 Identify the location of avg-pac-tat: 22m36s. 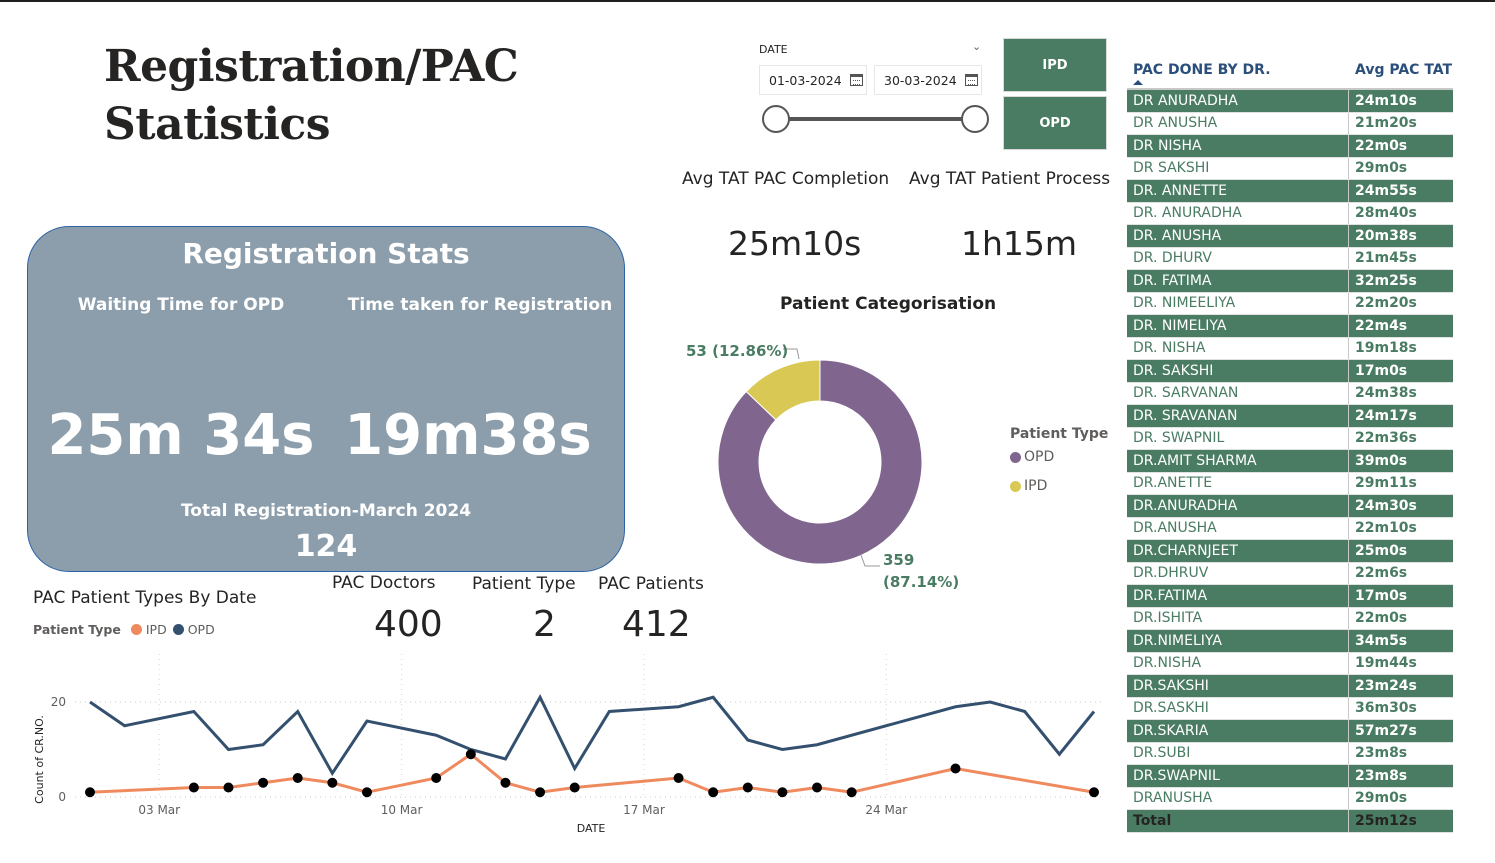
(1386, 438).